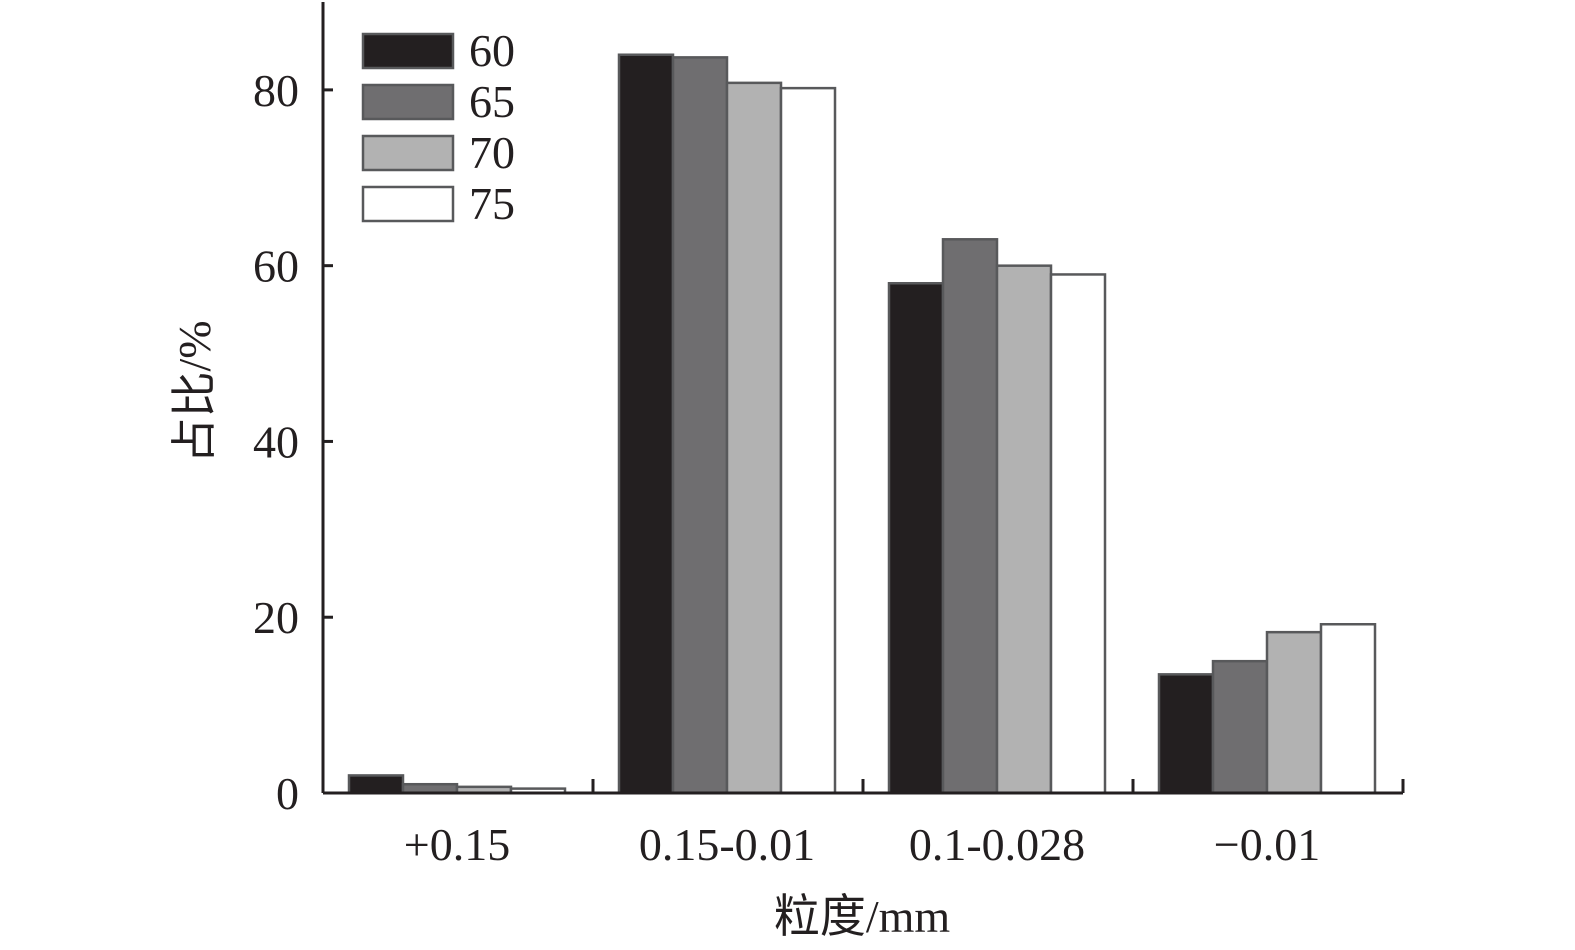 The width and height of the screenshot is (1575, 950). What do you see at coordinates (276, 617) in the screenshot?
I see `y-tick-label: 20` at bounding box center [276, 617].